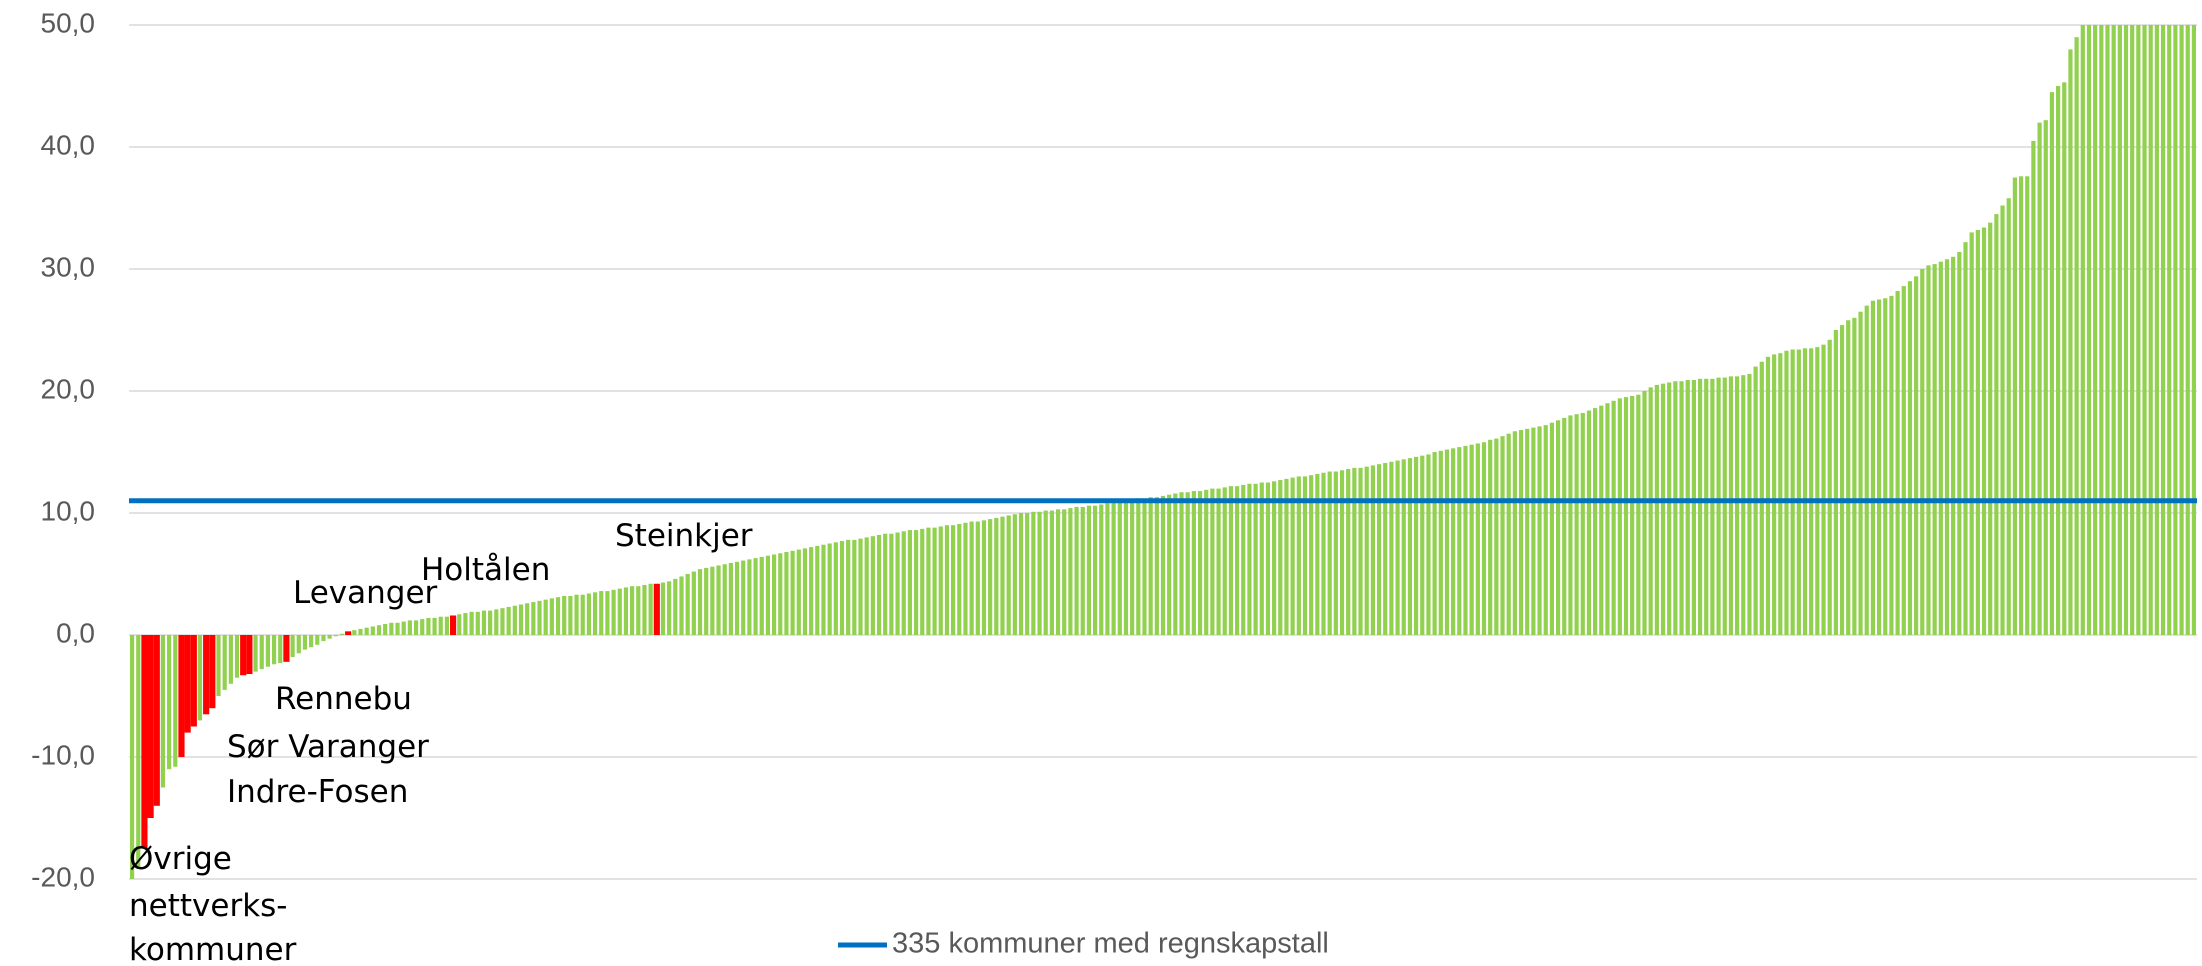 Image resolution: width=2202 pixels, height=966 pixels. Describe the element at coordinates (485, 570) in the screenshot. I see `annotation: Holtålen` at that location.